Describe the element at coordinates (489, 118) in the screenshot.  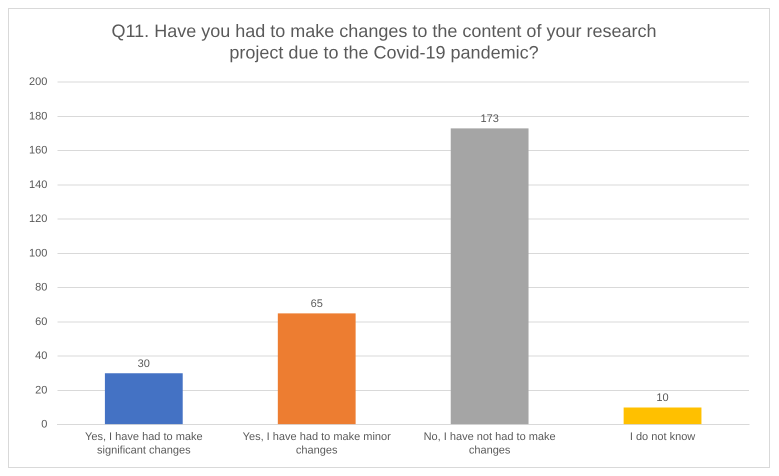
I see `data-label: 173` at that location.